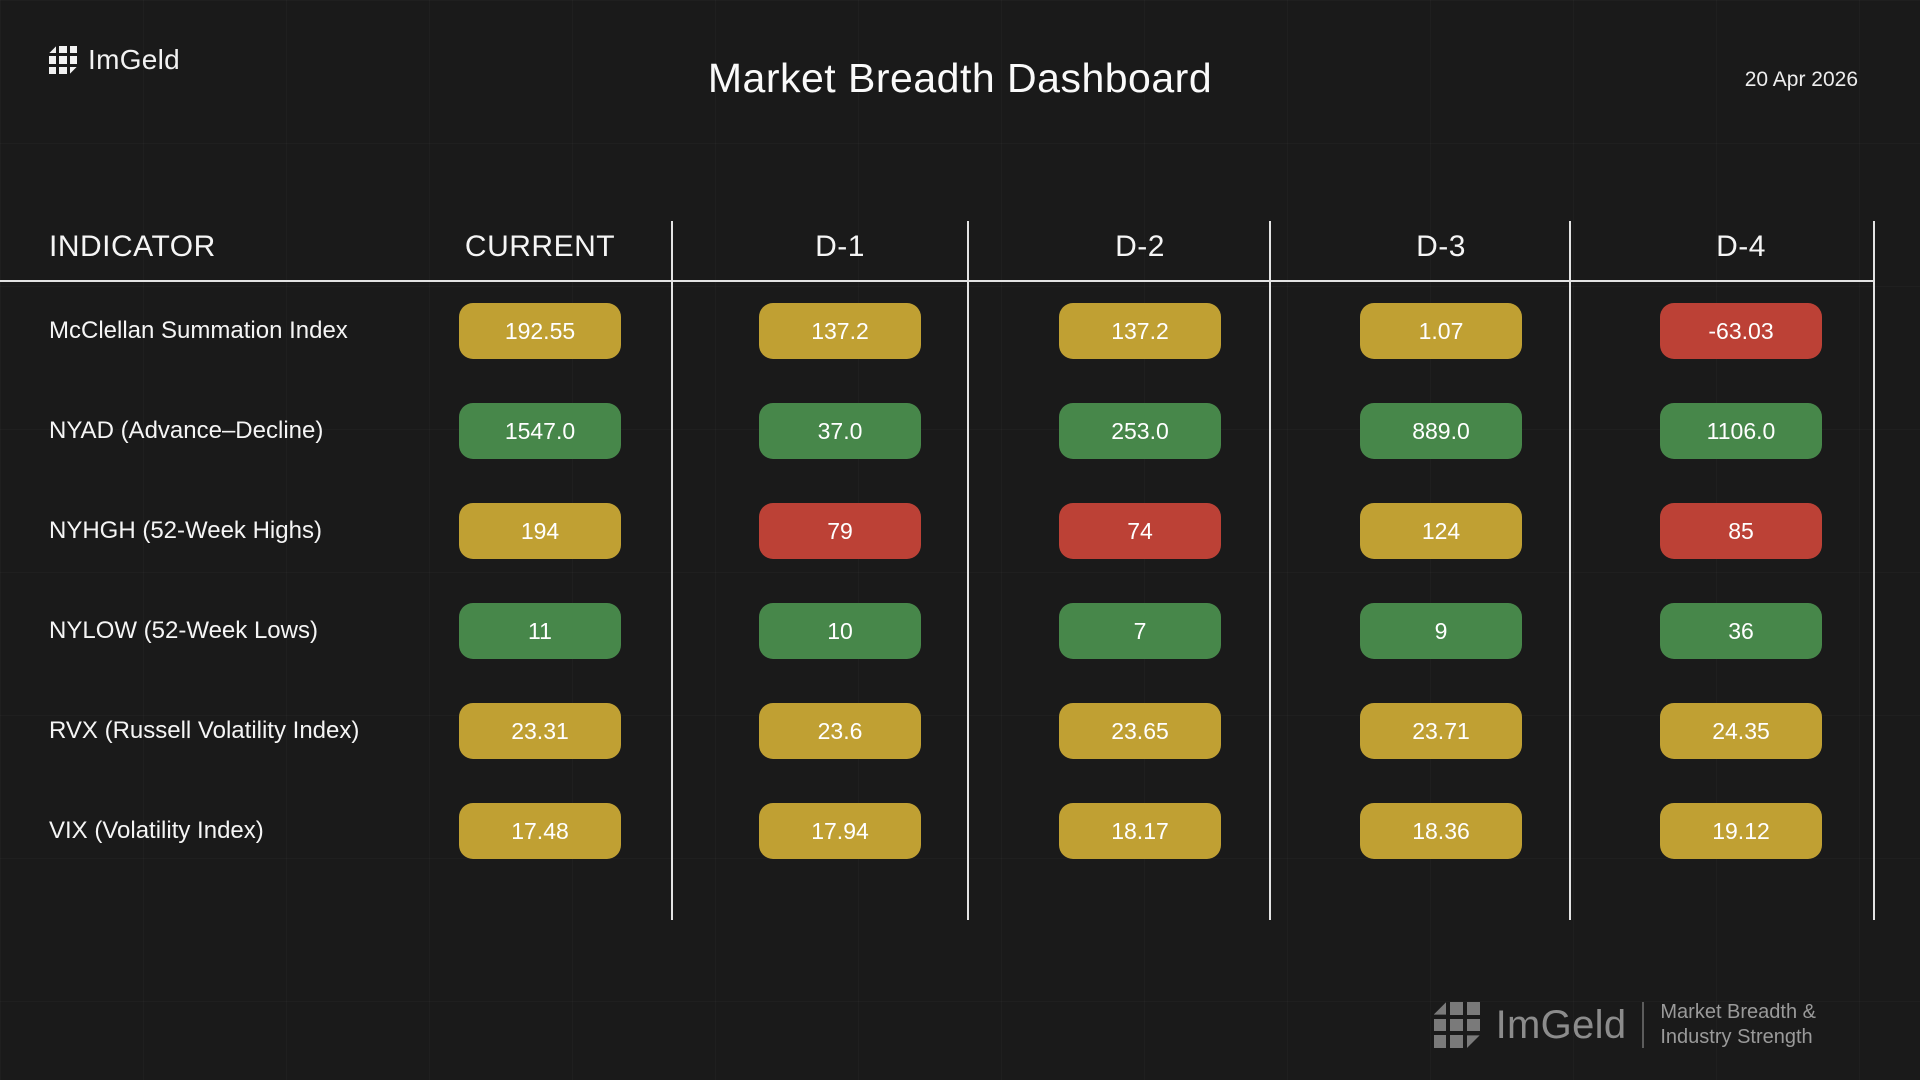 This screenshot has height=1080, width=1920. Describe the element at coordinates (1741, 531) in the screenshot. I see `value-pill: 85` at that location.